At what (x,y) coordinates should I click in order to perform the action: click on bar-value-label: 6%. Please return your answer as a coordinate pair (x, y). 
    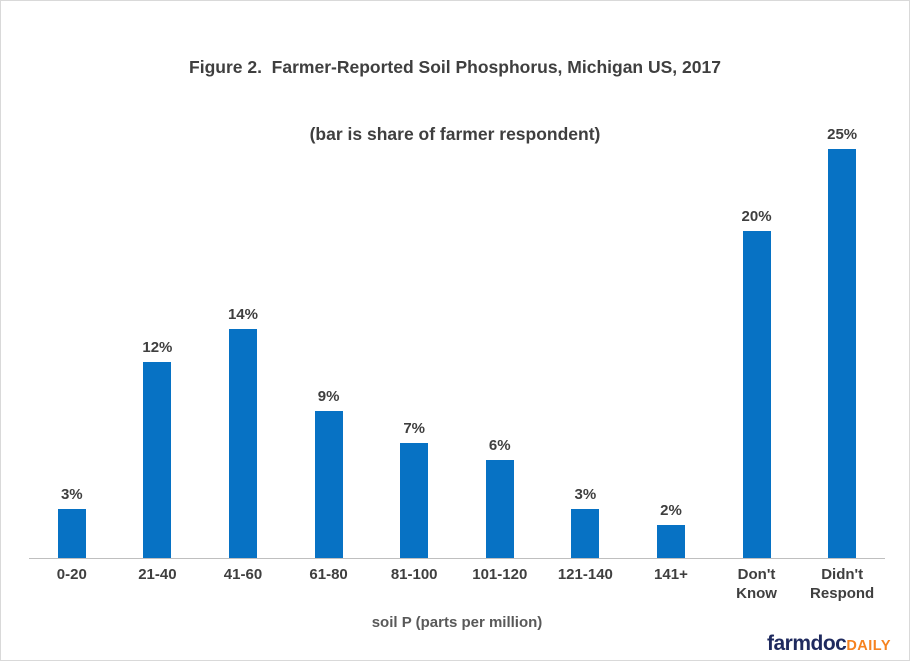
    Looking at the image, I should click on (499, 445).